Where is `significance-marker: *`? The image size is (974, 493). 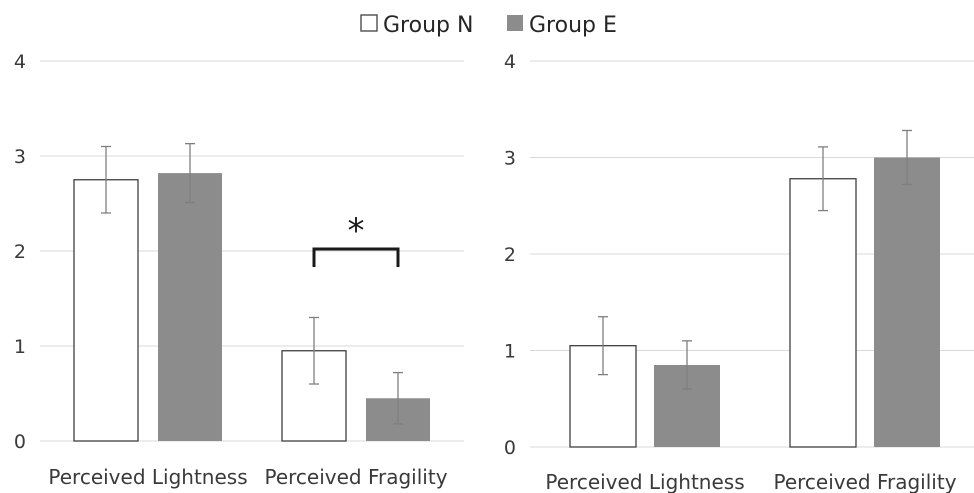 significance-marker: * is located at coordinates (356, 231).